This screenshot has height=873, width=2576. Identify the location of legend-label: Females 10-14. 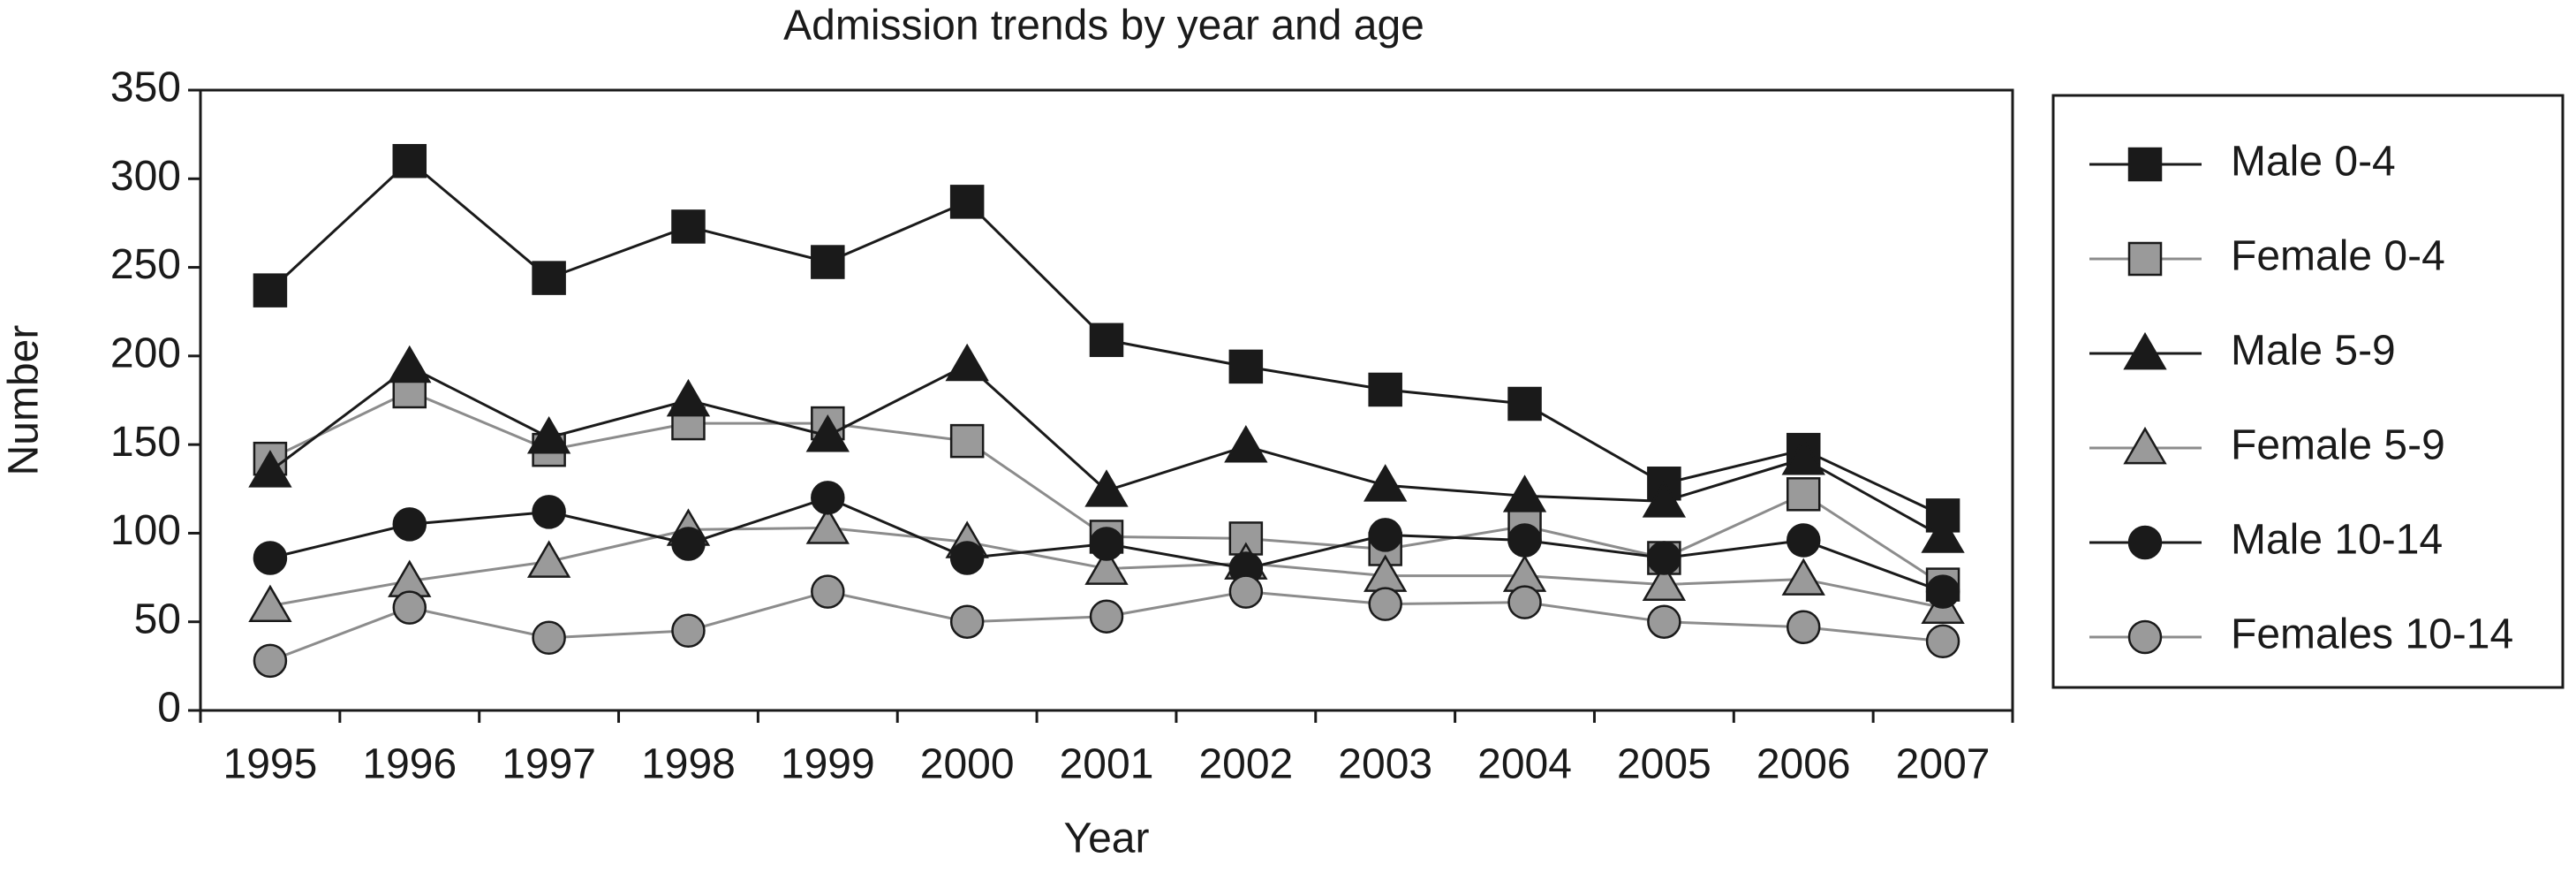
(2372, 634).